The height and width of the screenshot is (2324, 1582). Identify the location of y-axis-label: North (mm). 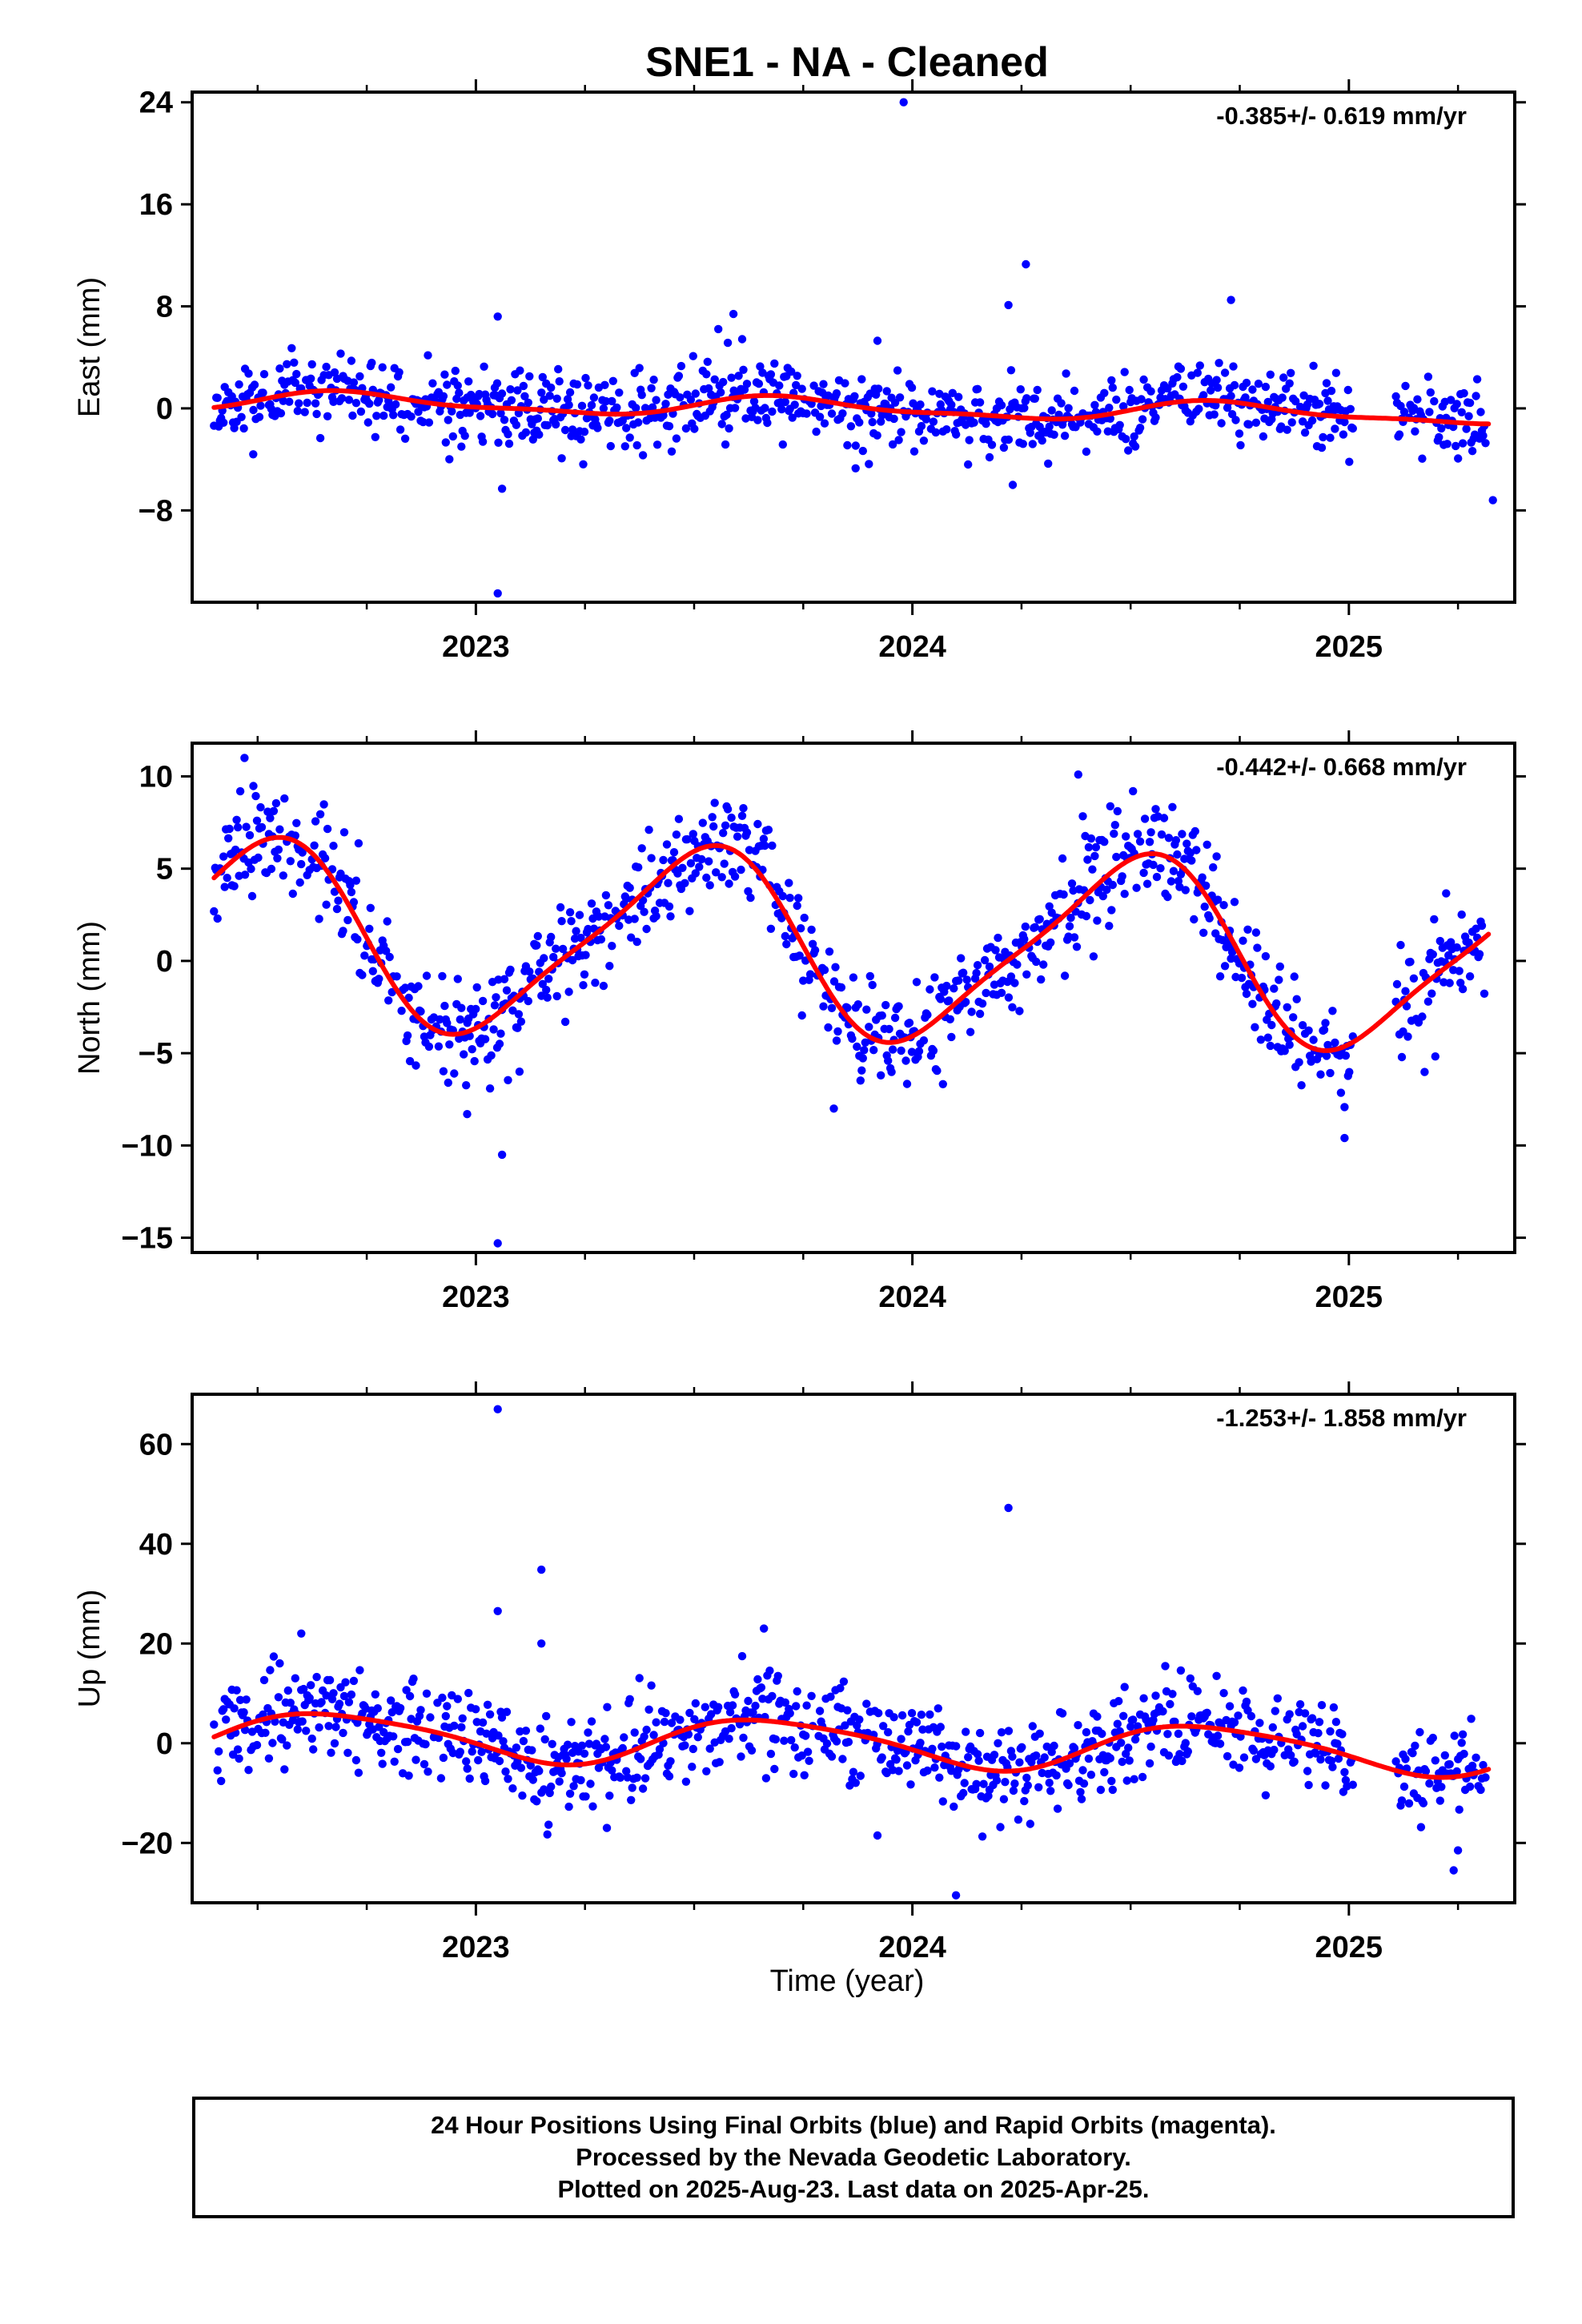
(89, 998).